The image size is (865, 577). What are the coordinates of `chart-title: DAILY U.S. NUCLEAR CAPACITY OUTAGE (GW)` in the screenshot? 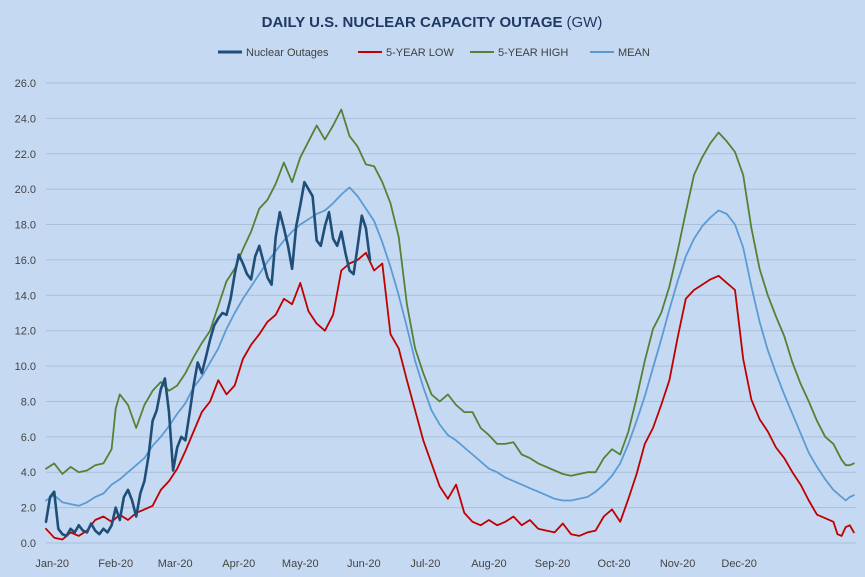 It's located at (432, 22).